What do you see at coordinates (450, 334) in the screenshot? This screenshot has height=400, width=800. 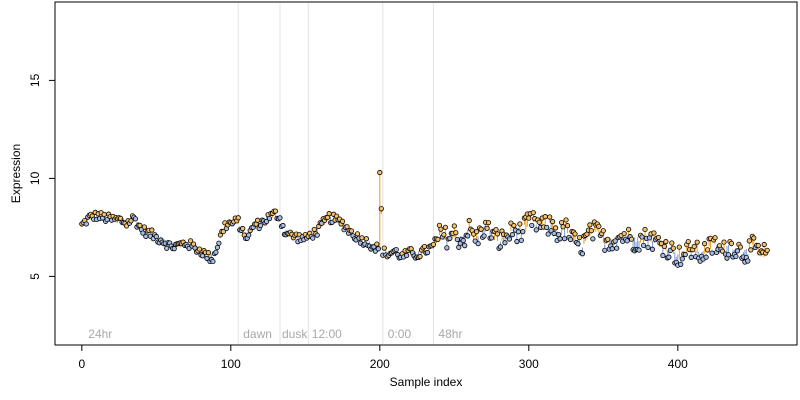 I see `period-annotation: 48hr` at bounding box center [450, 334].